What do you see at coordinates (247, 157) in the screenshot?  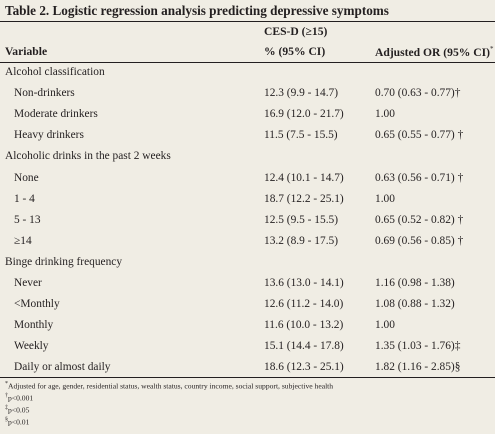 I see `section-row: Alcoholic drinks in the past 2 weeks` at bounding box center [247, 157].